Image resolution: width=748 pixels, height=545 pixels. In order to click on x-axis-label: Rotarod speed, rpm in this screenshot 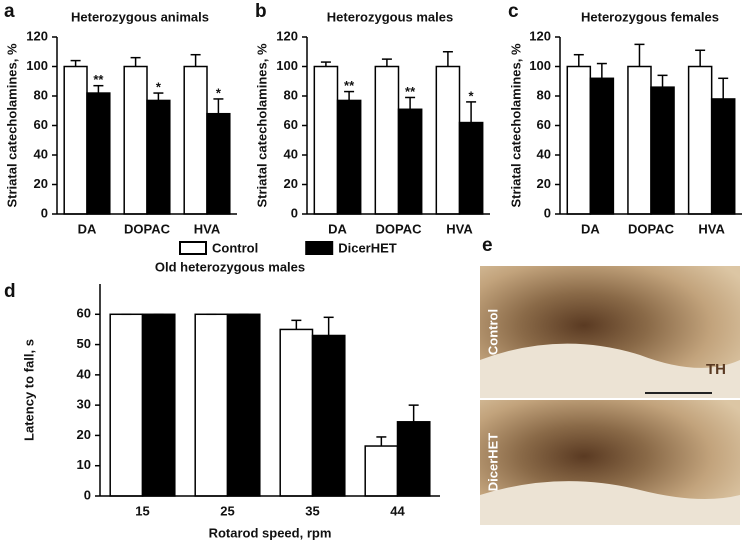, I will do `click(270, 532)`.